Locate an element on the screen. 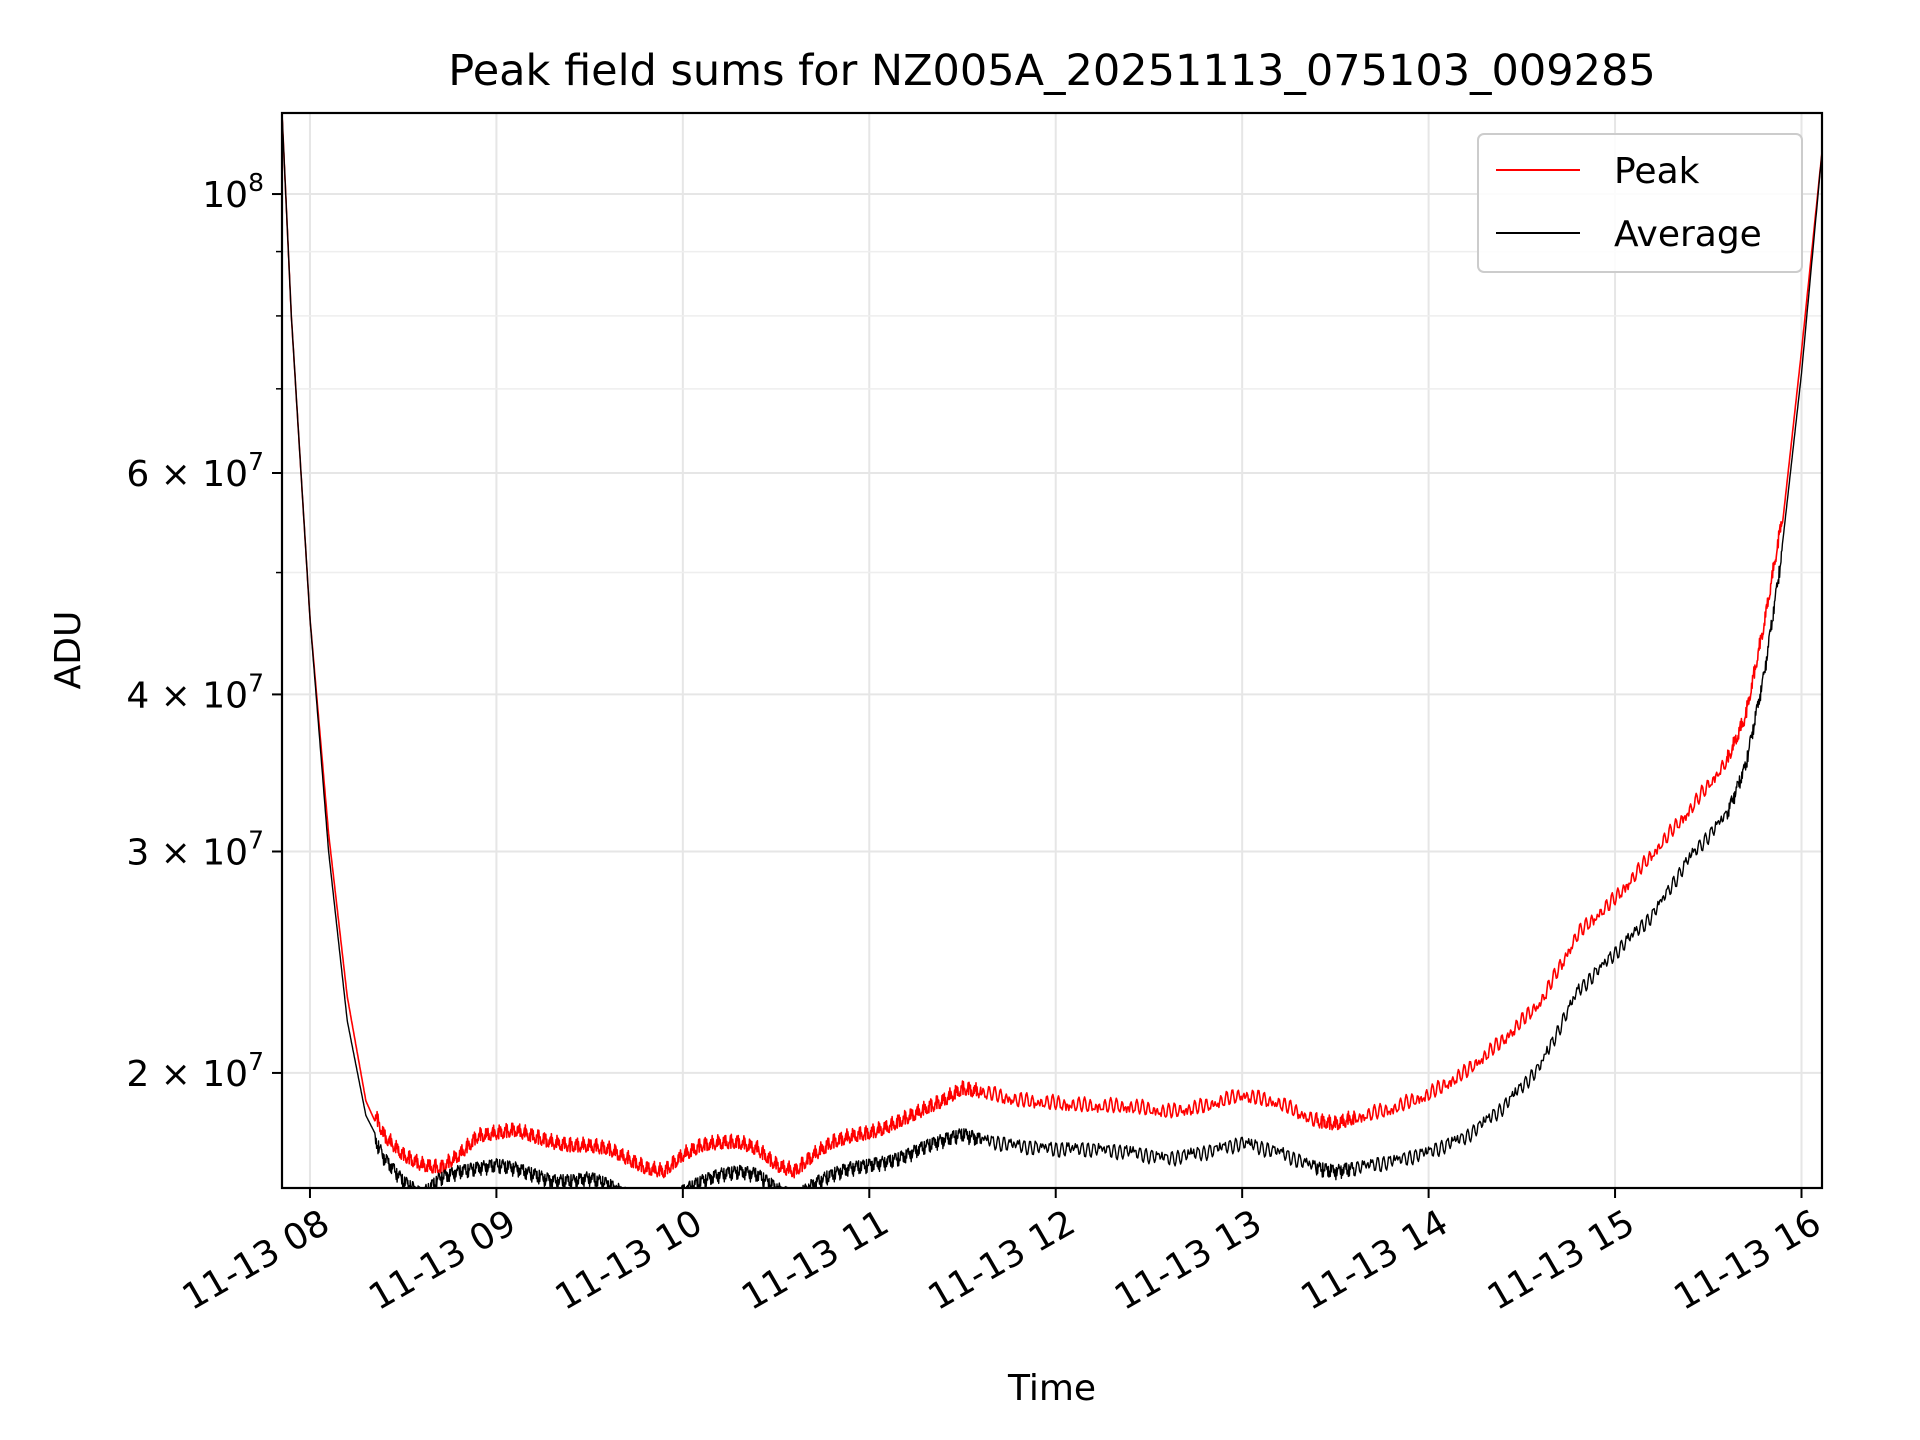 This screenshot has width=1920, height=1440. y-tick-label-3: 3 × 107 is located at coordinates (195, 850).